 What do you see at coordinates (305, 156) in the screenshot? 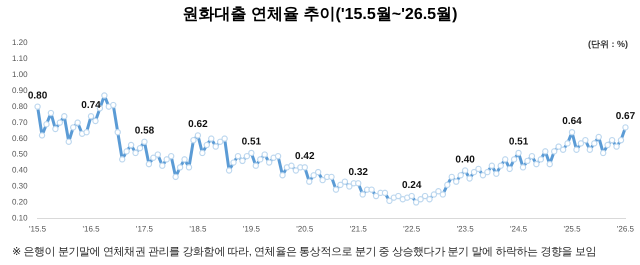
I see `data-label: 0.42` at bounding box center [305, 156].